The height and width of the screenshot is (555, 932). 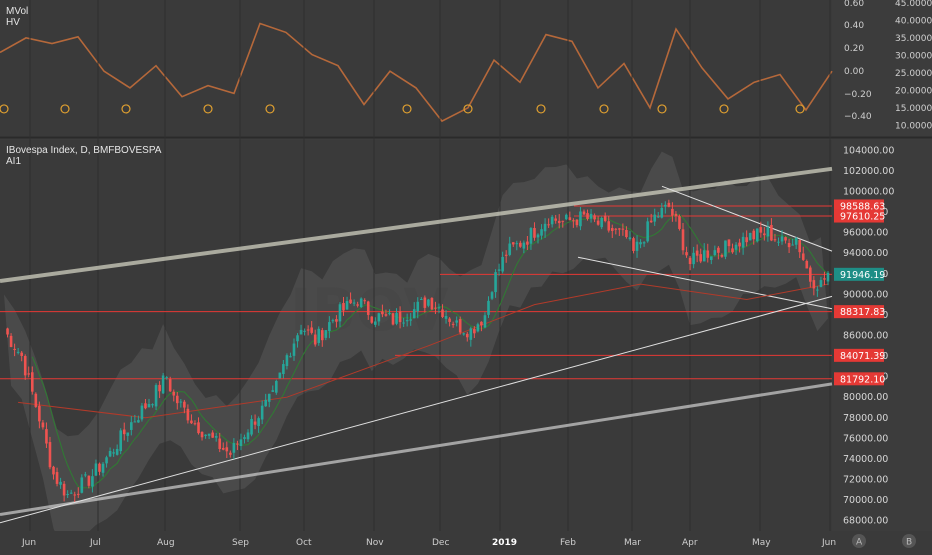 What do you see at coordinates (913, 39) in the screenshot?
I see `mvol-axis-tick: 35.0000` at bounding box center [913, 39].